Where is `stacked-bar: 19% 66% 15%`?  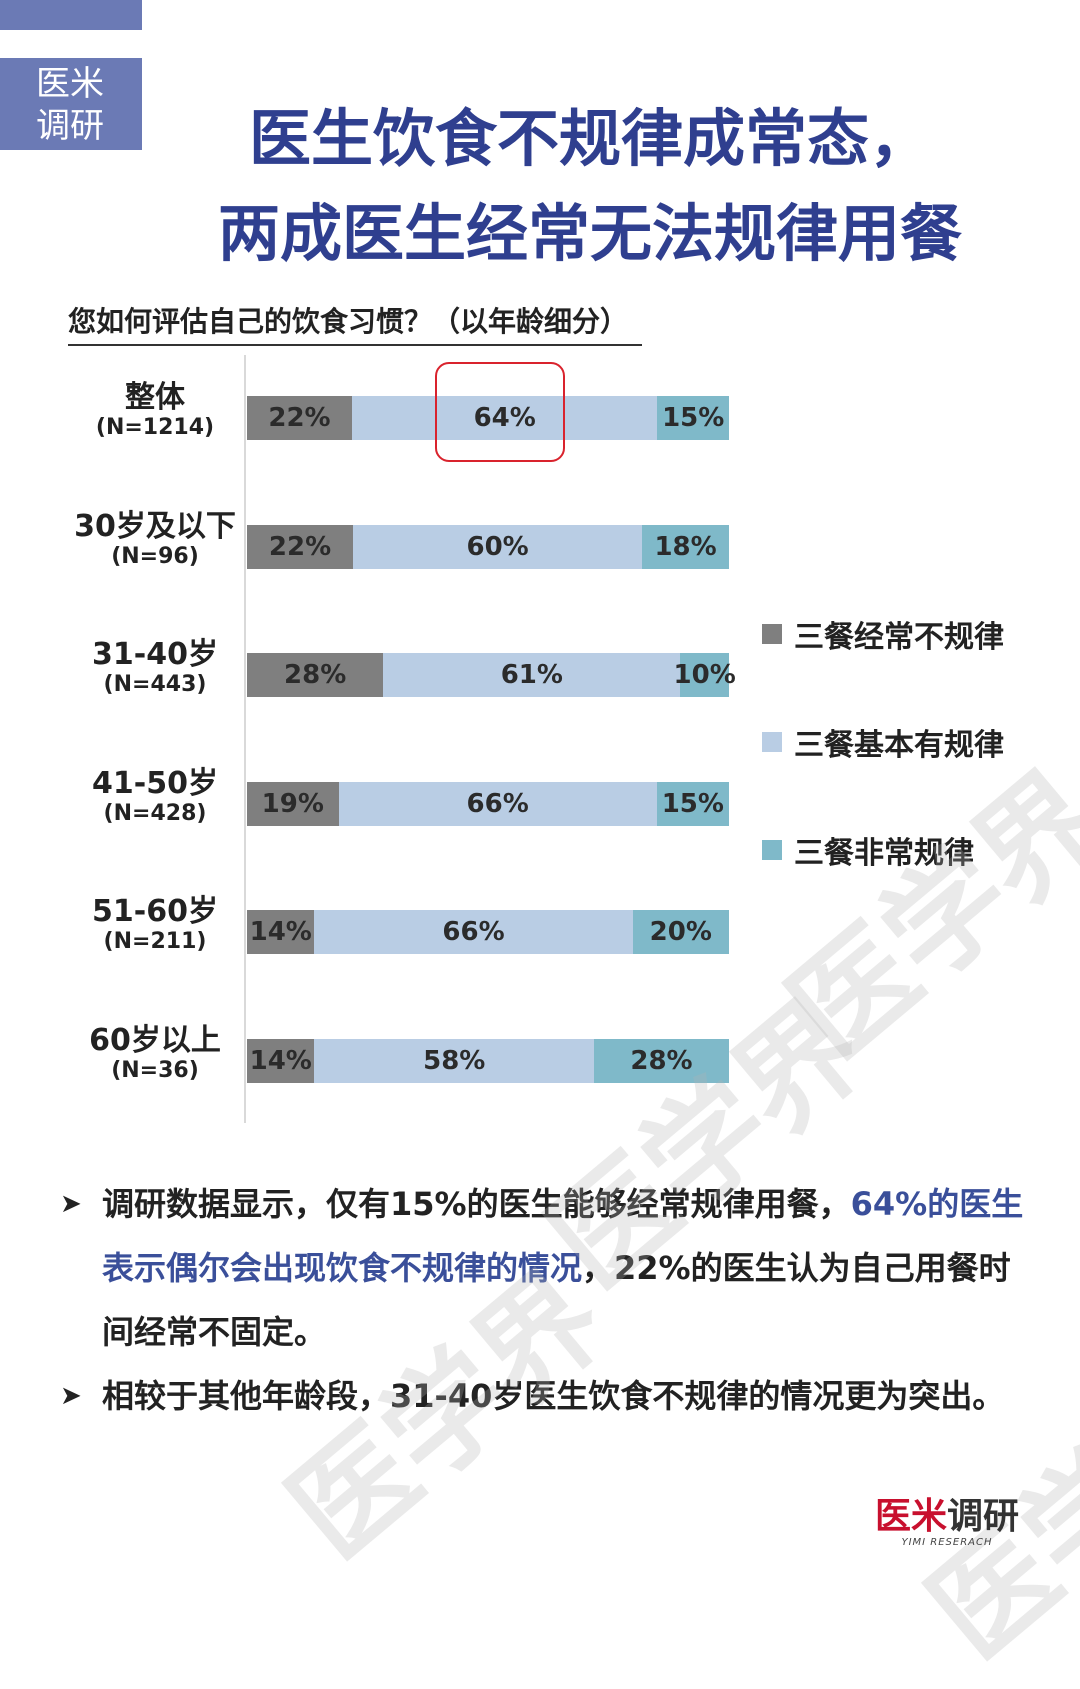 stacked-bar: 19% 66% 15% is located at coordinates (488, 803).